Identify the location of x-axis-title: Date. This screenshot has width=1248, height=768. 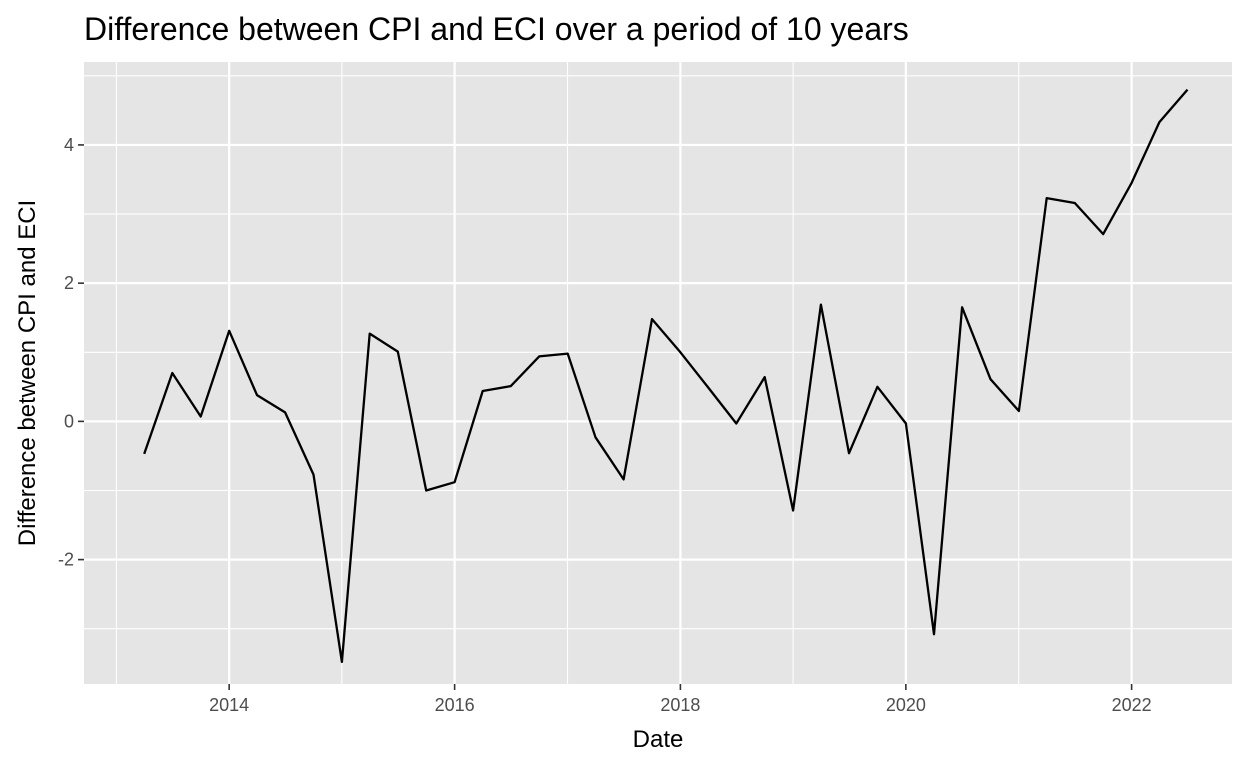
(658, 739).